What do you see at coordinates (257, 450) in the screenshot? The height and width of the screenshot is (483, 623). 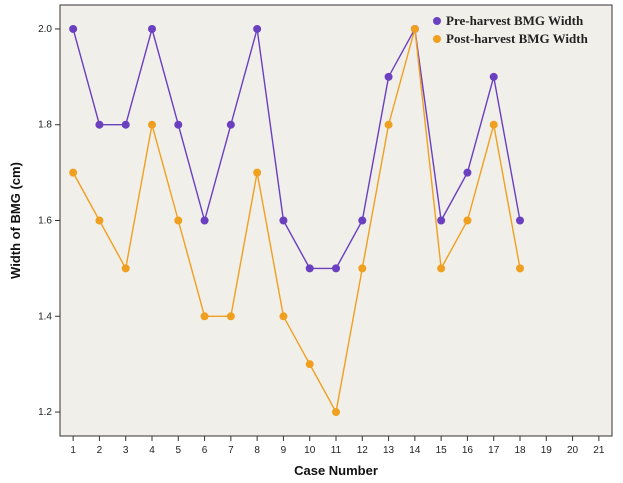 I see `x-tick-label: 8` at bounding box center [257, 450].